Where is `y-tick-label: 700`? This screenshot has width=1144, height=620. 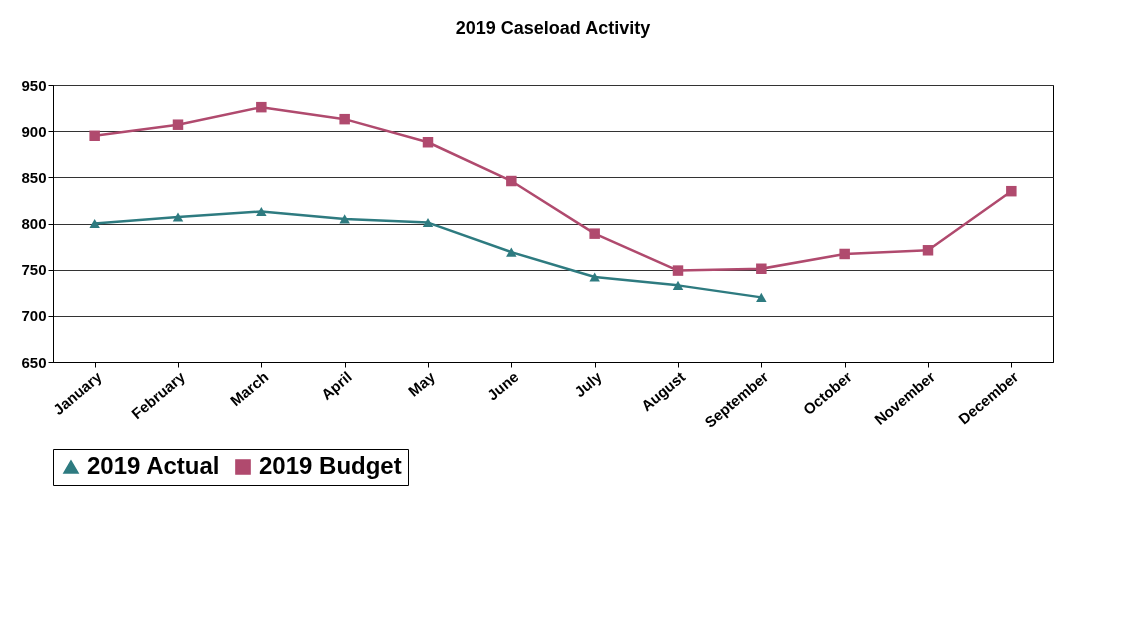
y-tick-label: 700 is located at coordinates (34, 316).